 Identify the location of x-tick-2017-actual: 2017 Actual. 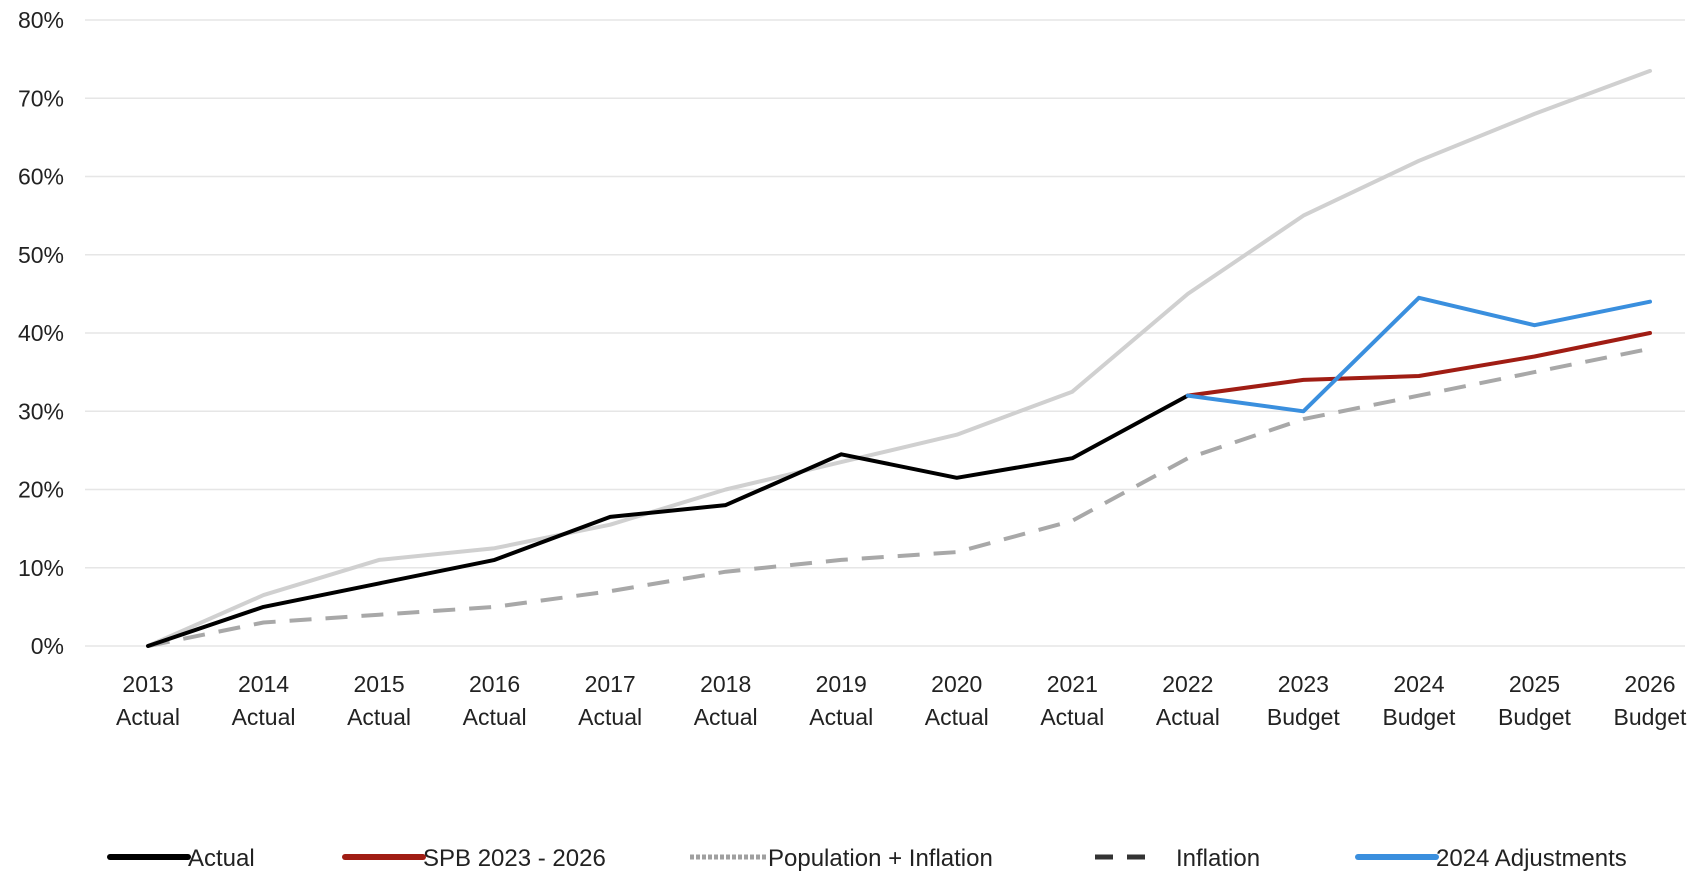
(610, 700).